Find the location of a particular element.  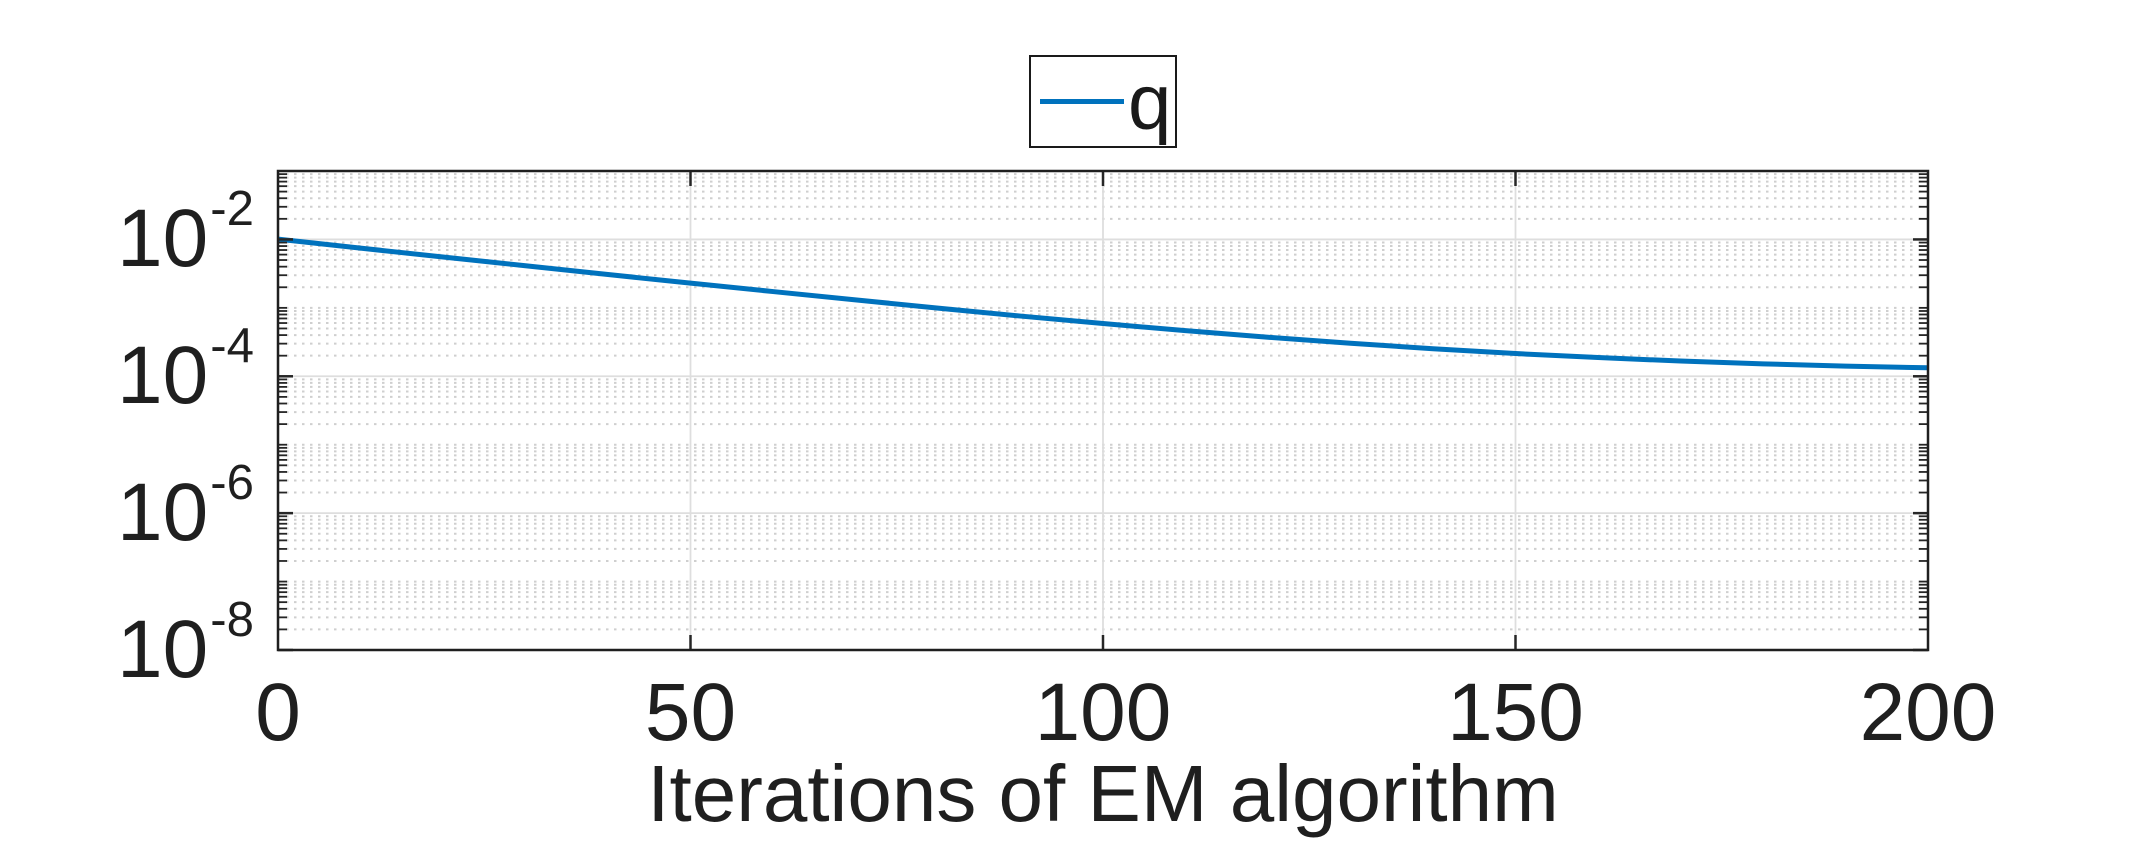

series-line-q is located at coordinates (1103, 303).